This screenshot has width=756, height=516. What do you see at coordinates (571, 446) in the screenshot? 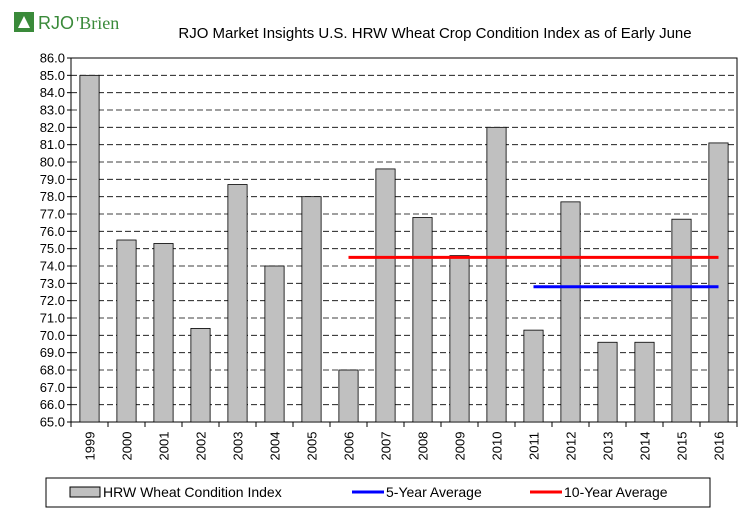
I see `x-tick-label-2012: 2012` at bounding box center [571, 446].